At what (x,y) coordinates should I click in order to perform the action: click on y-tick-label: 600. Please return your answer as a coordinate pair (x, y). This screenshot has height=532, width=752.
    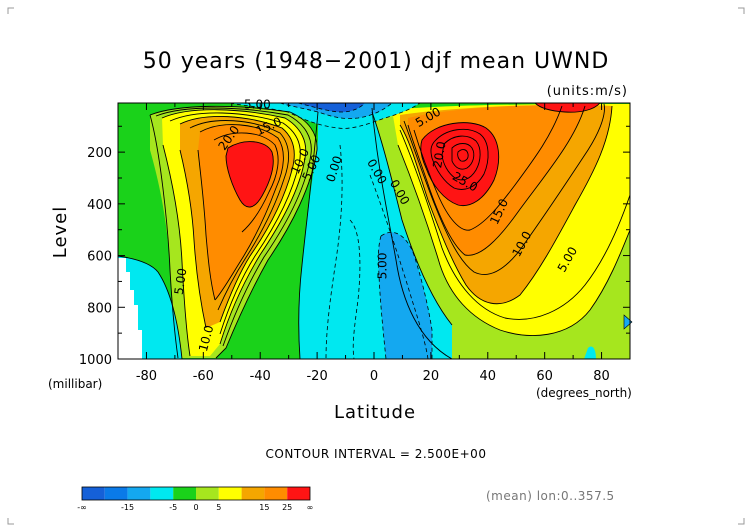
    Looking at the image, I should click on (99, 257).